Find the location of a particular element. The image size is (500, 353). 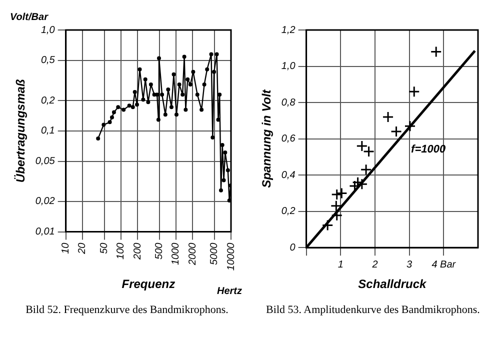

x-tick-label: 5000 is located at coordinates (214, 254).